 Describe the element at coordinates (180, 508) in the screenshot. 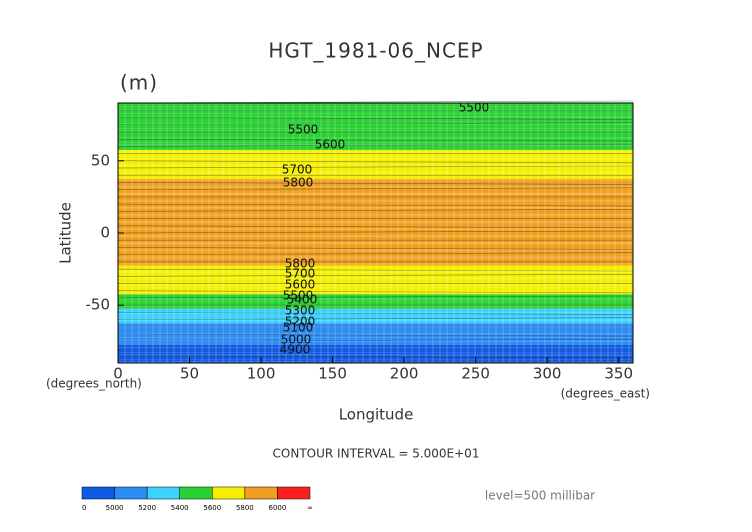

I see `colorbar-label: 5400` at that location.